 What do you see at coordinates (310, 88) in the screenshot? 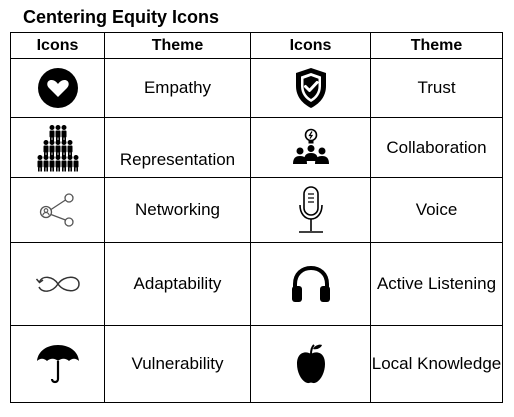
I see `shield-check-icon` at bounding box center [310, 88].